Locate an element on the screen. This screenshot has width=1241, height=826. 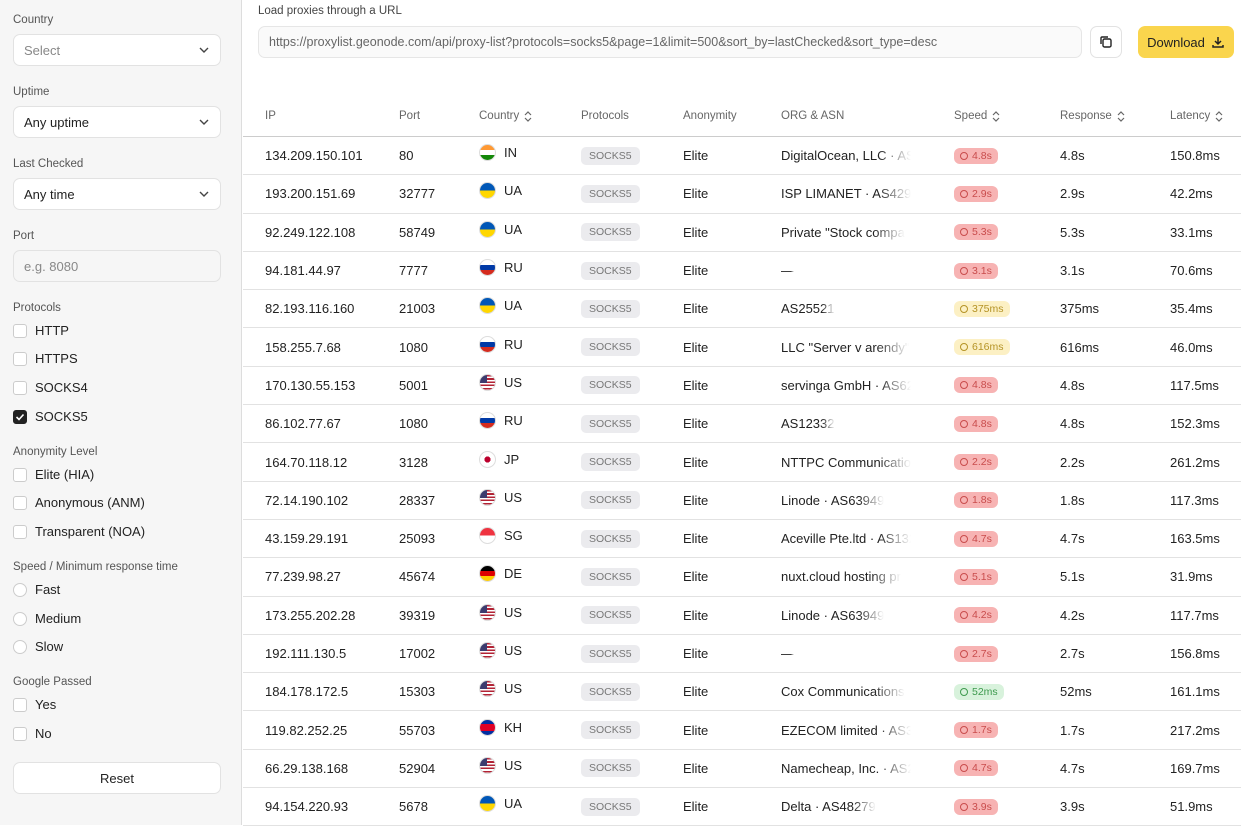
speed-value: 1.7s is located at coordinates (982, 730).